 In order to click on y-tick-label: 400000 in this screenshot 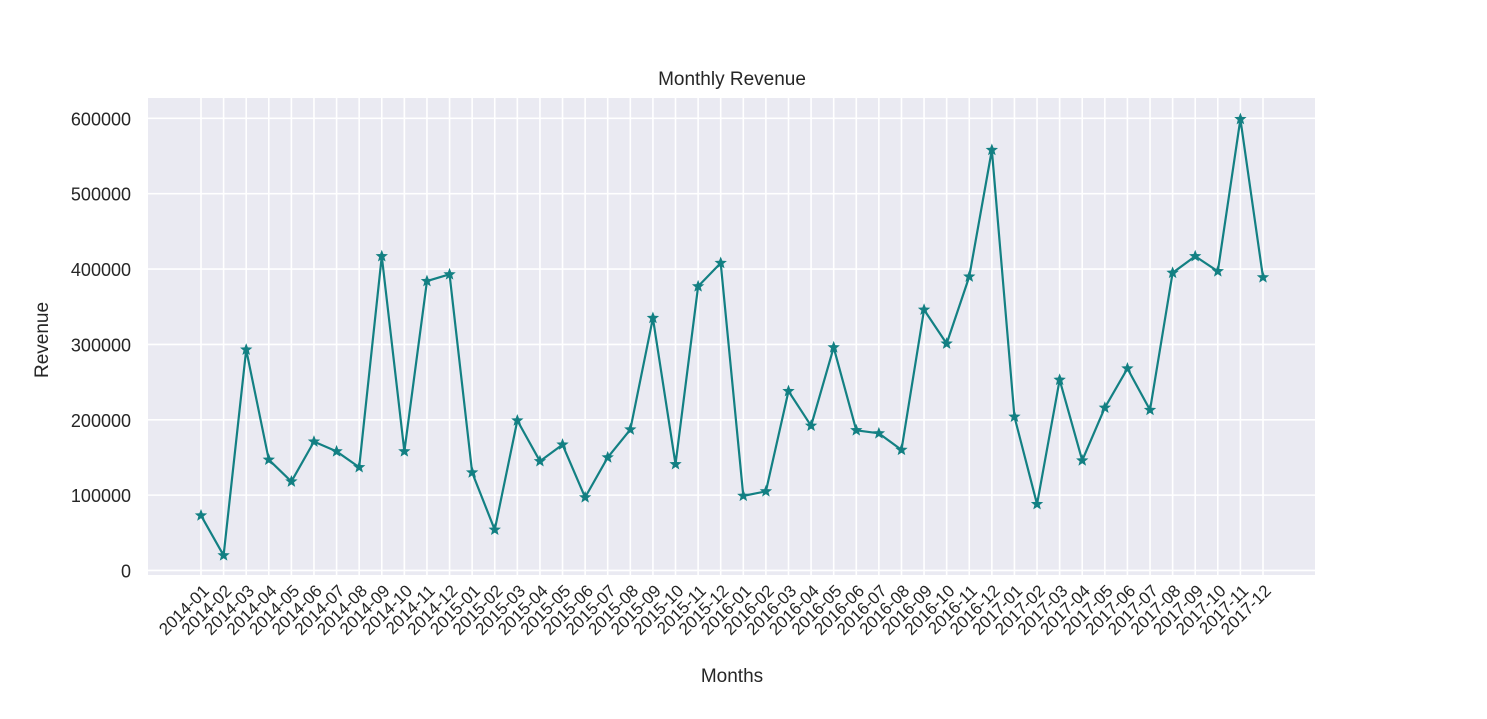, I will do `click(101, 270)`.